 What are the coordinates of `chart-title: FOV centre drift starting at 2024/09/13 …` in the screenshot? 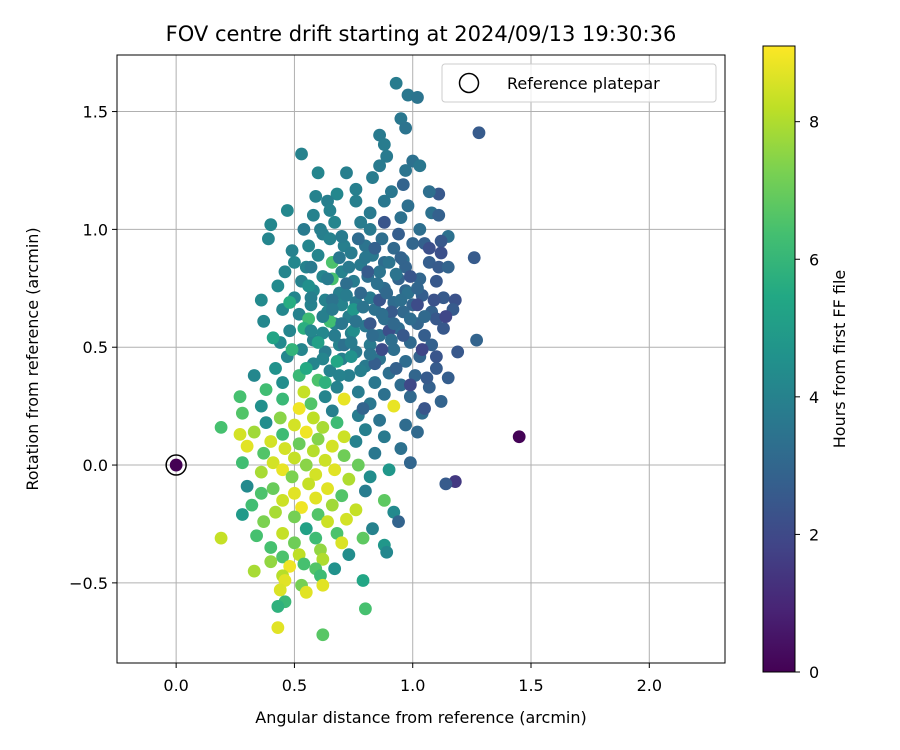 It's located at (421, 34).